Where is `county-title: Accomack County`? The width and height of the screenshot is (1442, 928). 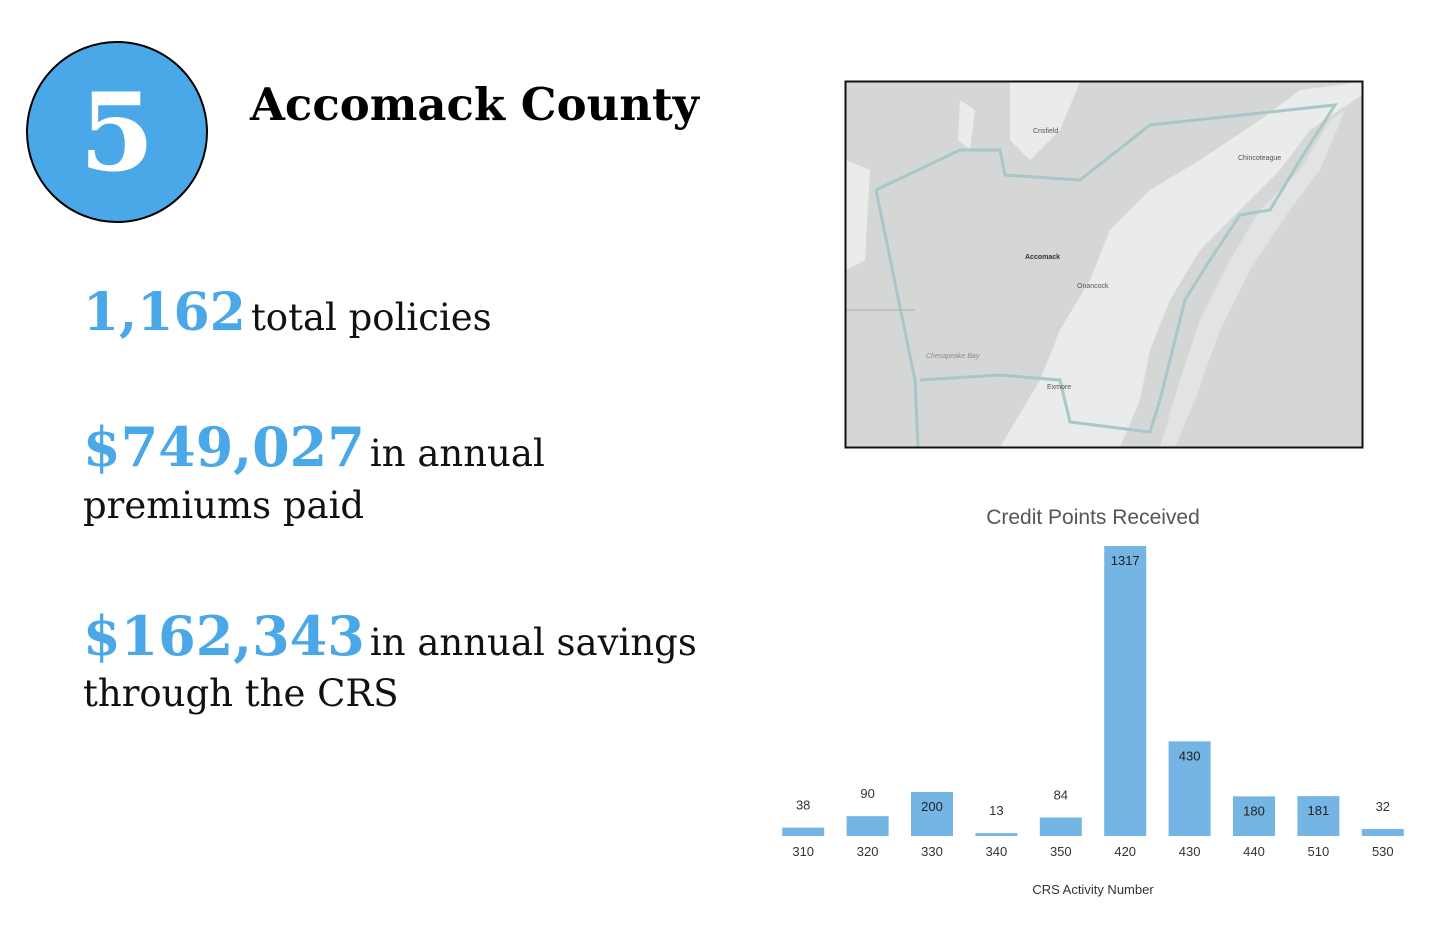
county-title: Accomack County is located at coordinates (475, 104).